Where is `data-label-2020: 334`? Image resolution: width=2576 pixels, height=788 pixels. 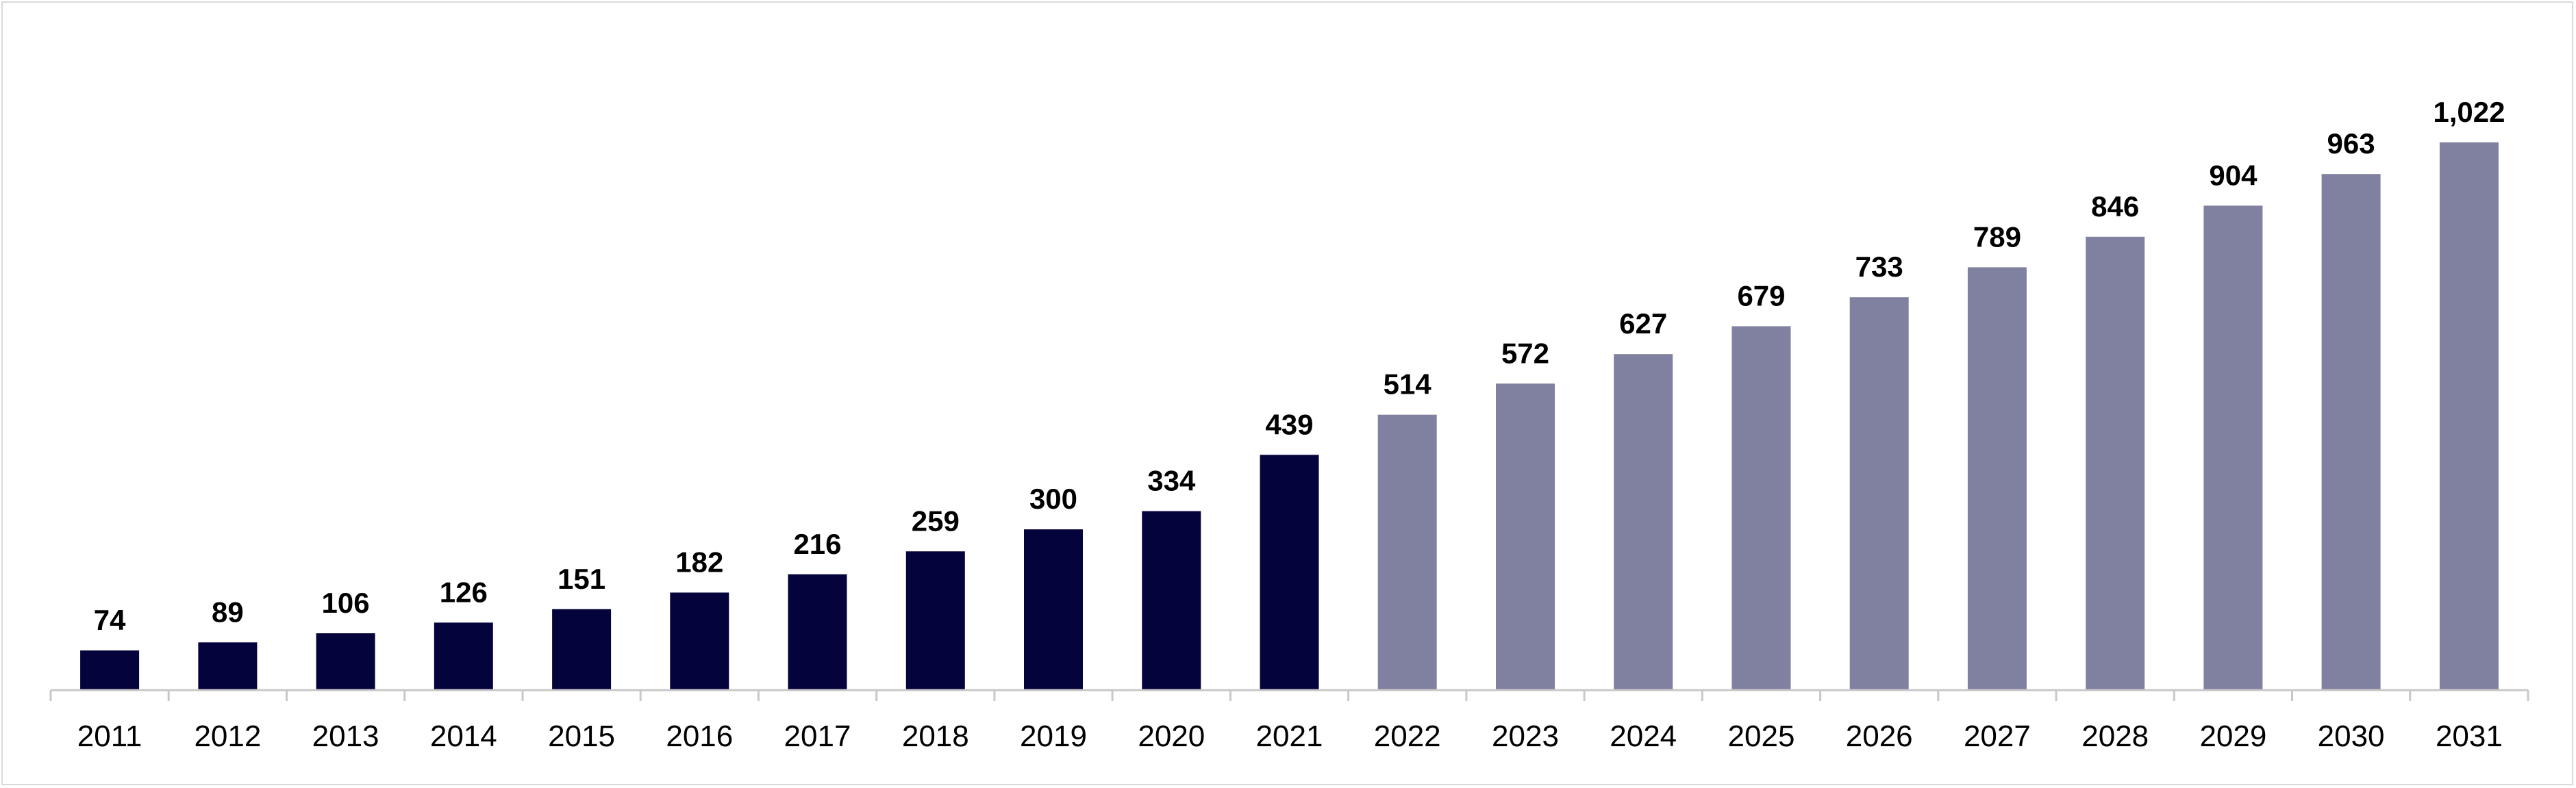 data-label-2020: 334 is located at coordinates (1171, 481).